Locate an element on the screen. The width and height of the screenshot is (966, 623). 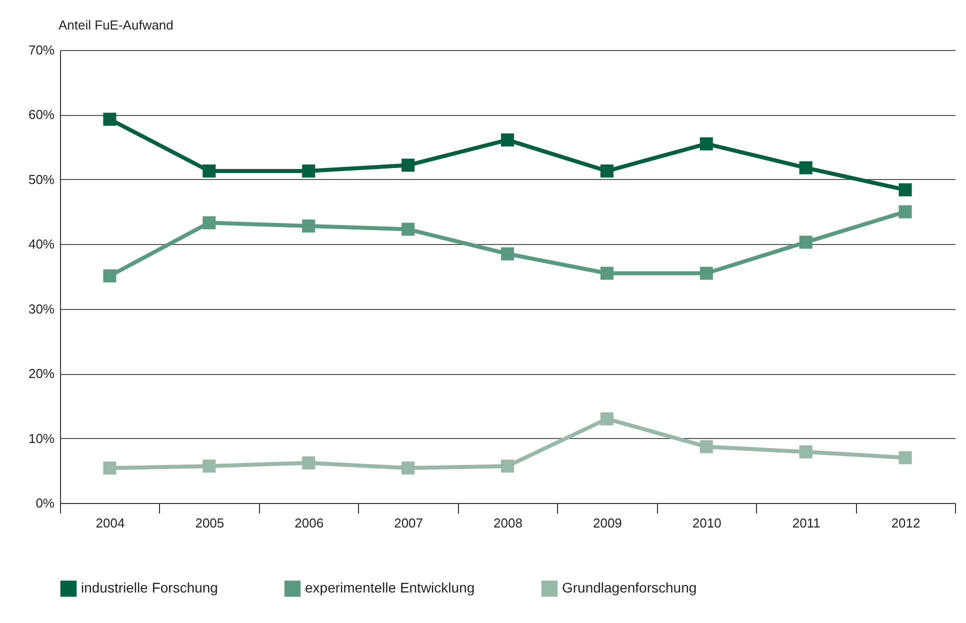
x-tick-label: 2006 is located at coordinates (309, 523).